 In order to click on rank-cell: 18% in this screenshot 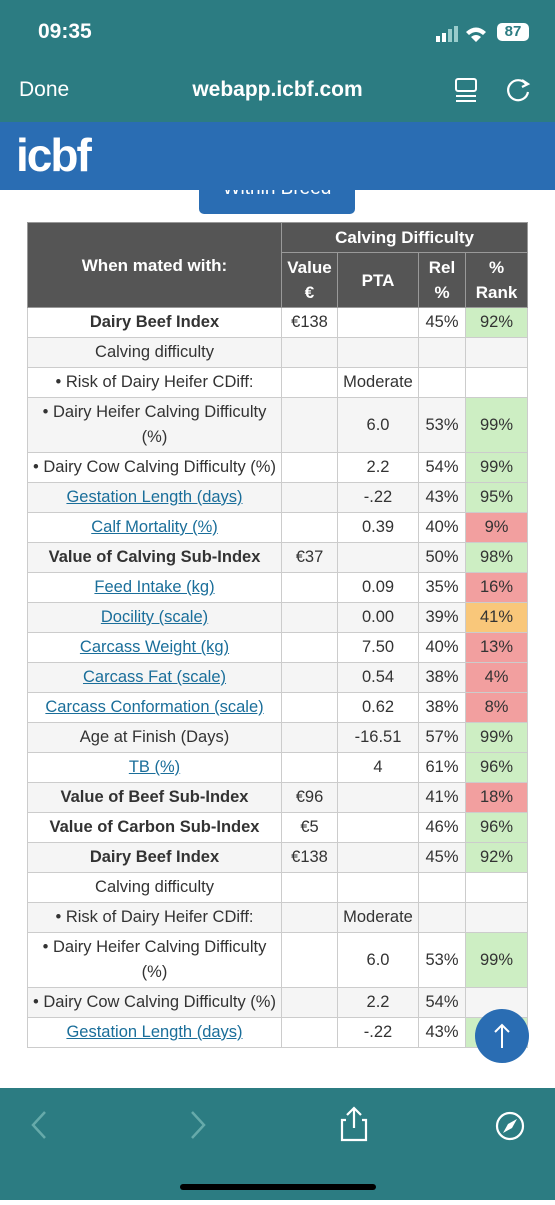, I will do `click(496, 797)`.